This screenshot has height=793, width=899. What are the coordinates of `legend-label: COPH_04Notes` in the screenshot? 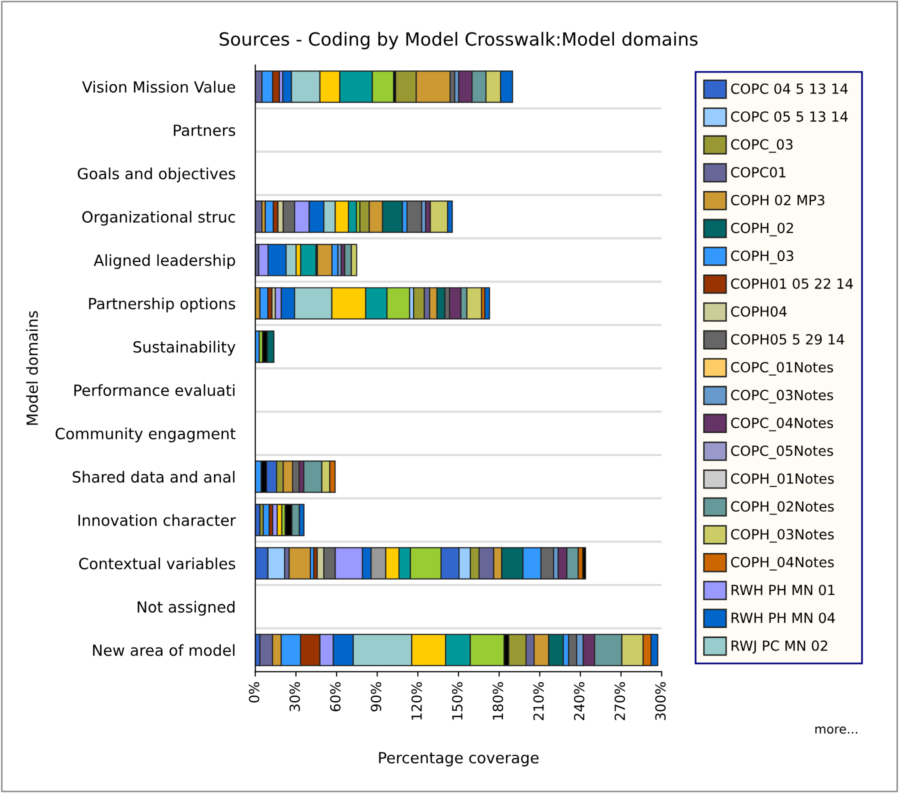 It's located at (782, 563).